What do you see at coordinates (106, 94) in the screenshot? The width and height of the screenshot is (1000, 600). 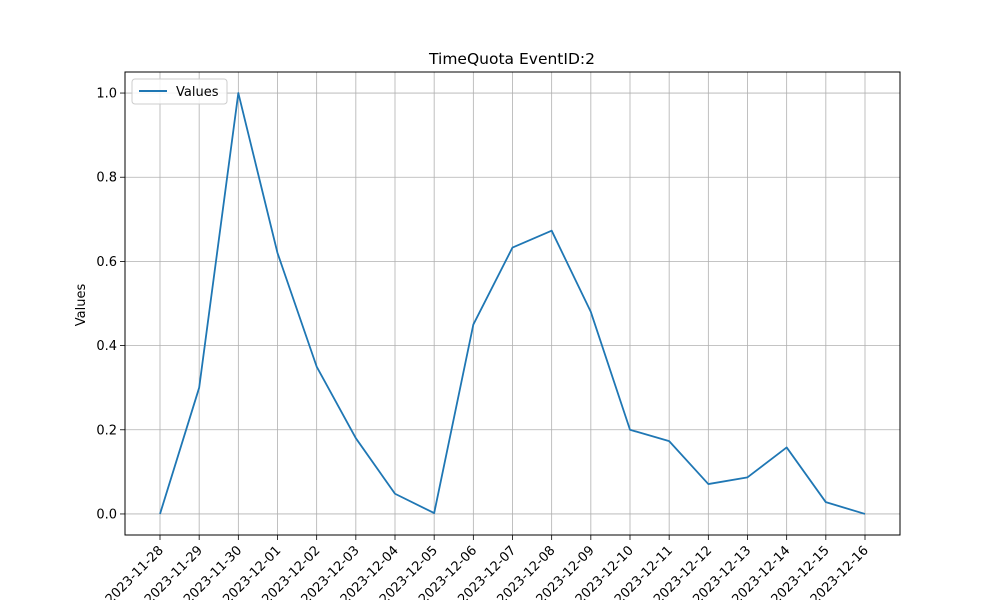 I see `y-tick-label: 1.0` at bounding box center [106, 94].